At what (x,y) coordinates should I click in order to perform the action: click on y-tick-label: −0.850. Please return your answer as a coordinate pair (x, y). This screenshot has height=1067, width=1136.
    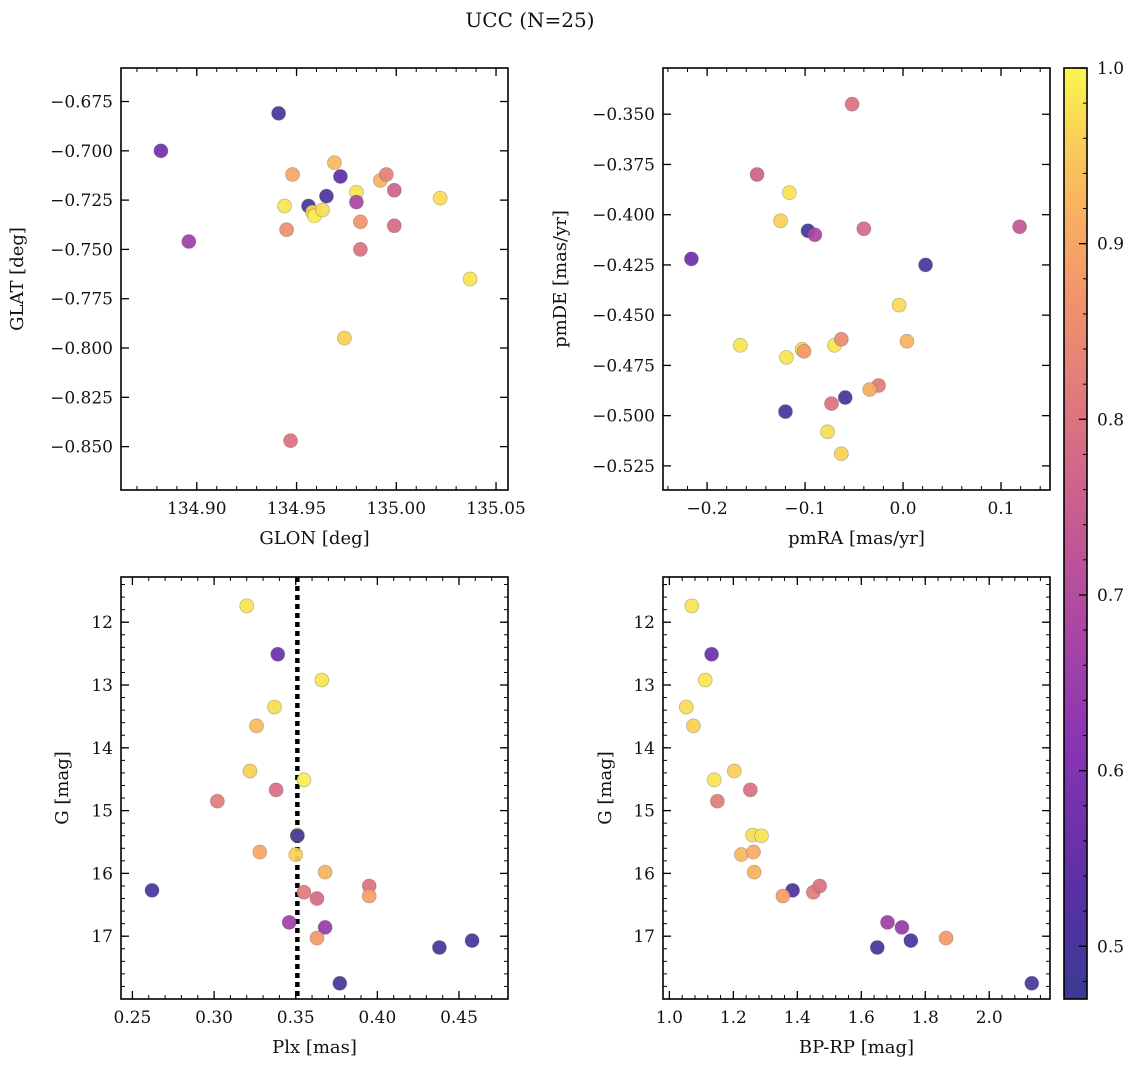
    Looking at the image, I should click on (81, 448).